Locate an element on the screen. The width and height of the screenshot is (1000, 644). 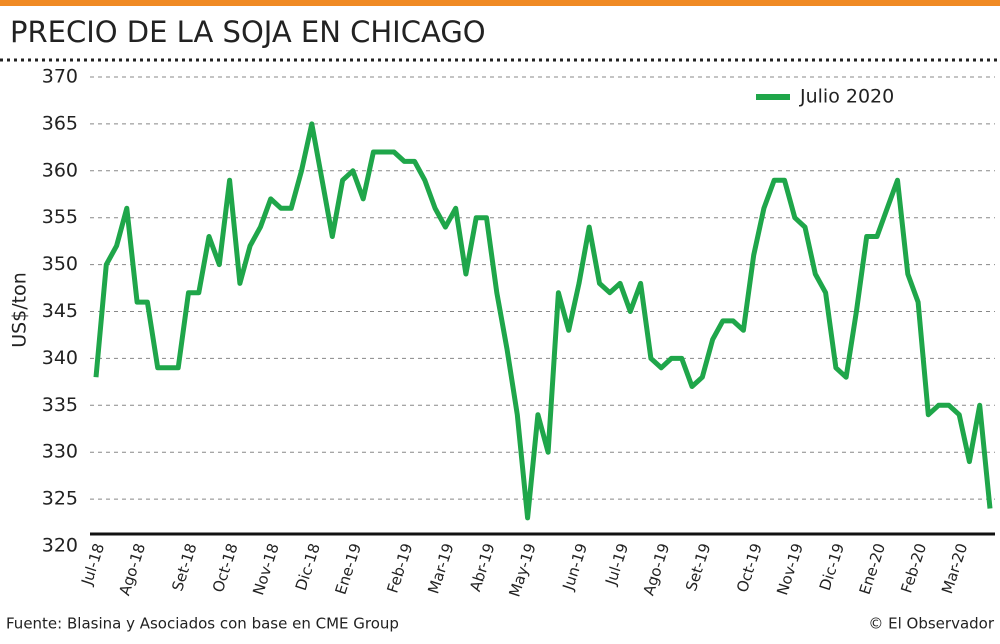
x-tick-label: May-19 is located at coordinates (522, 570).